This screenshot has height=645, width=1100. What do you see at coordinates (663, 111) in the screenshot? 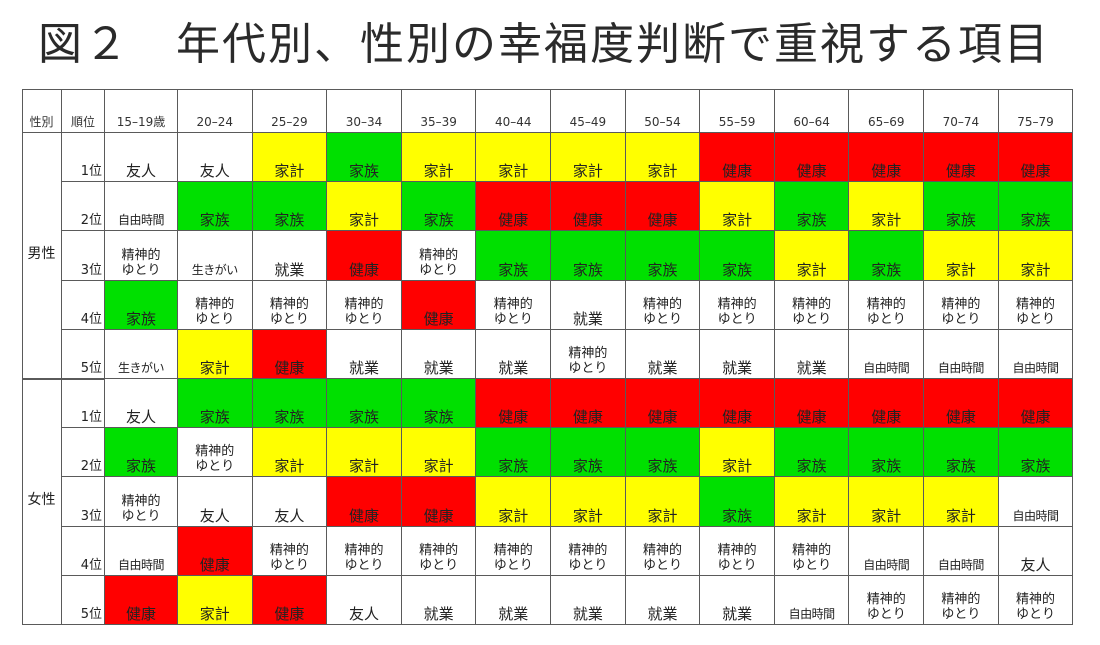
I see `header-age-8: 50–54` at bounding box center [663, 111].